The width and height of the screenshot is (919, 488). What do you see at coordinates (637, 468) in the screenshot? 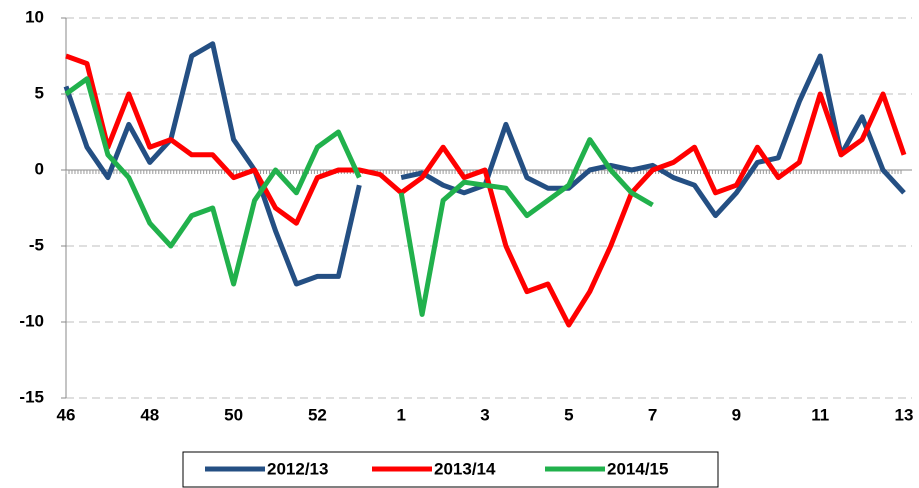
I see `legend-label: 2014/15` at bounding box center [637, 468].